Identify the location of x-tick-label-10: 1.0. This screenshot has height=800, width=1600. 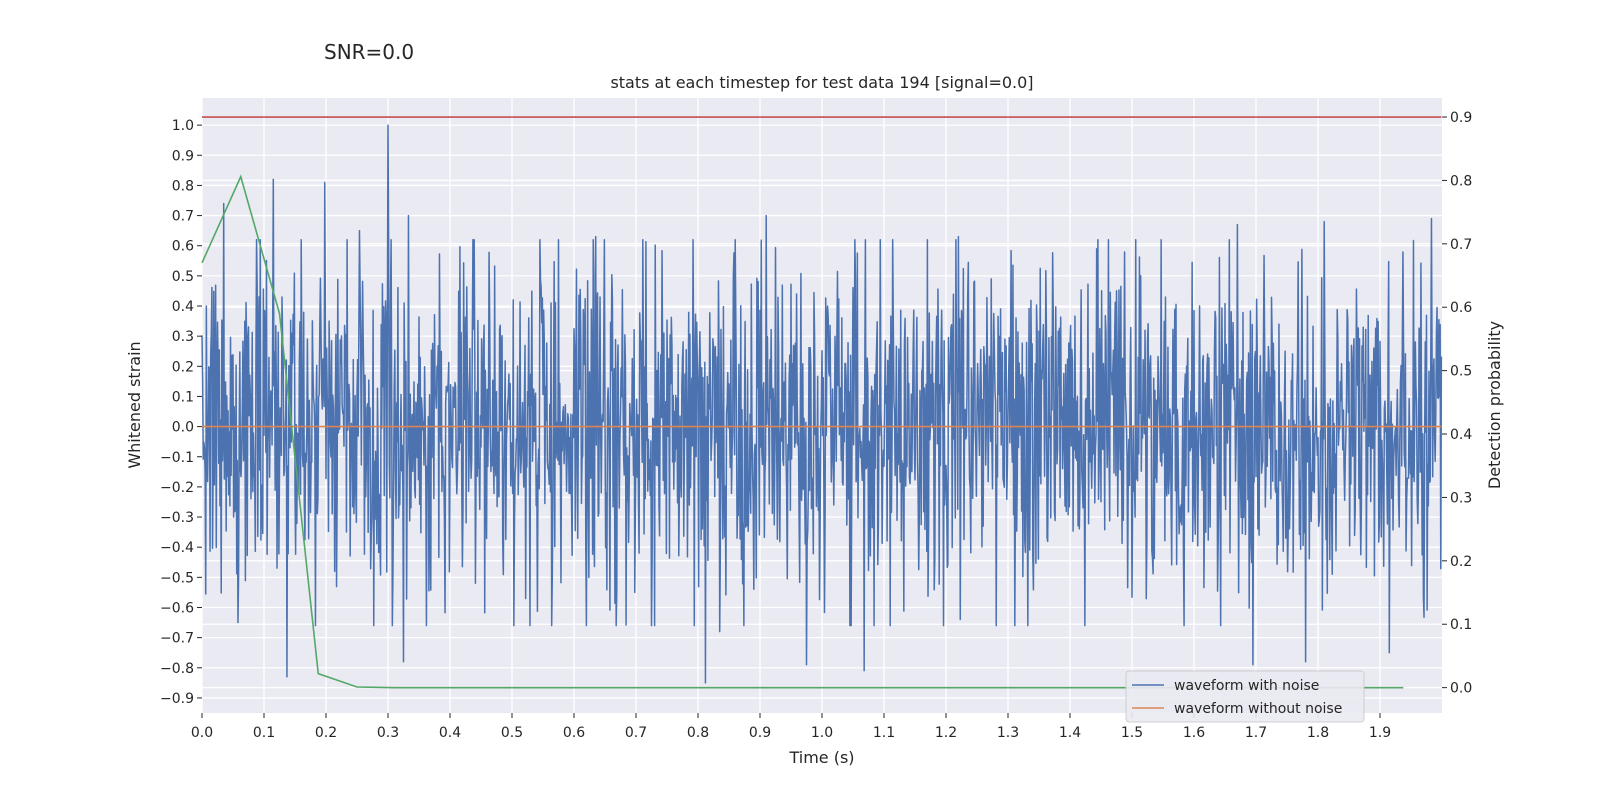
(822, 733).